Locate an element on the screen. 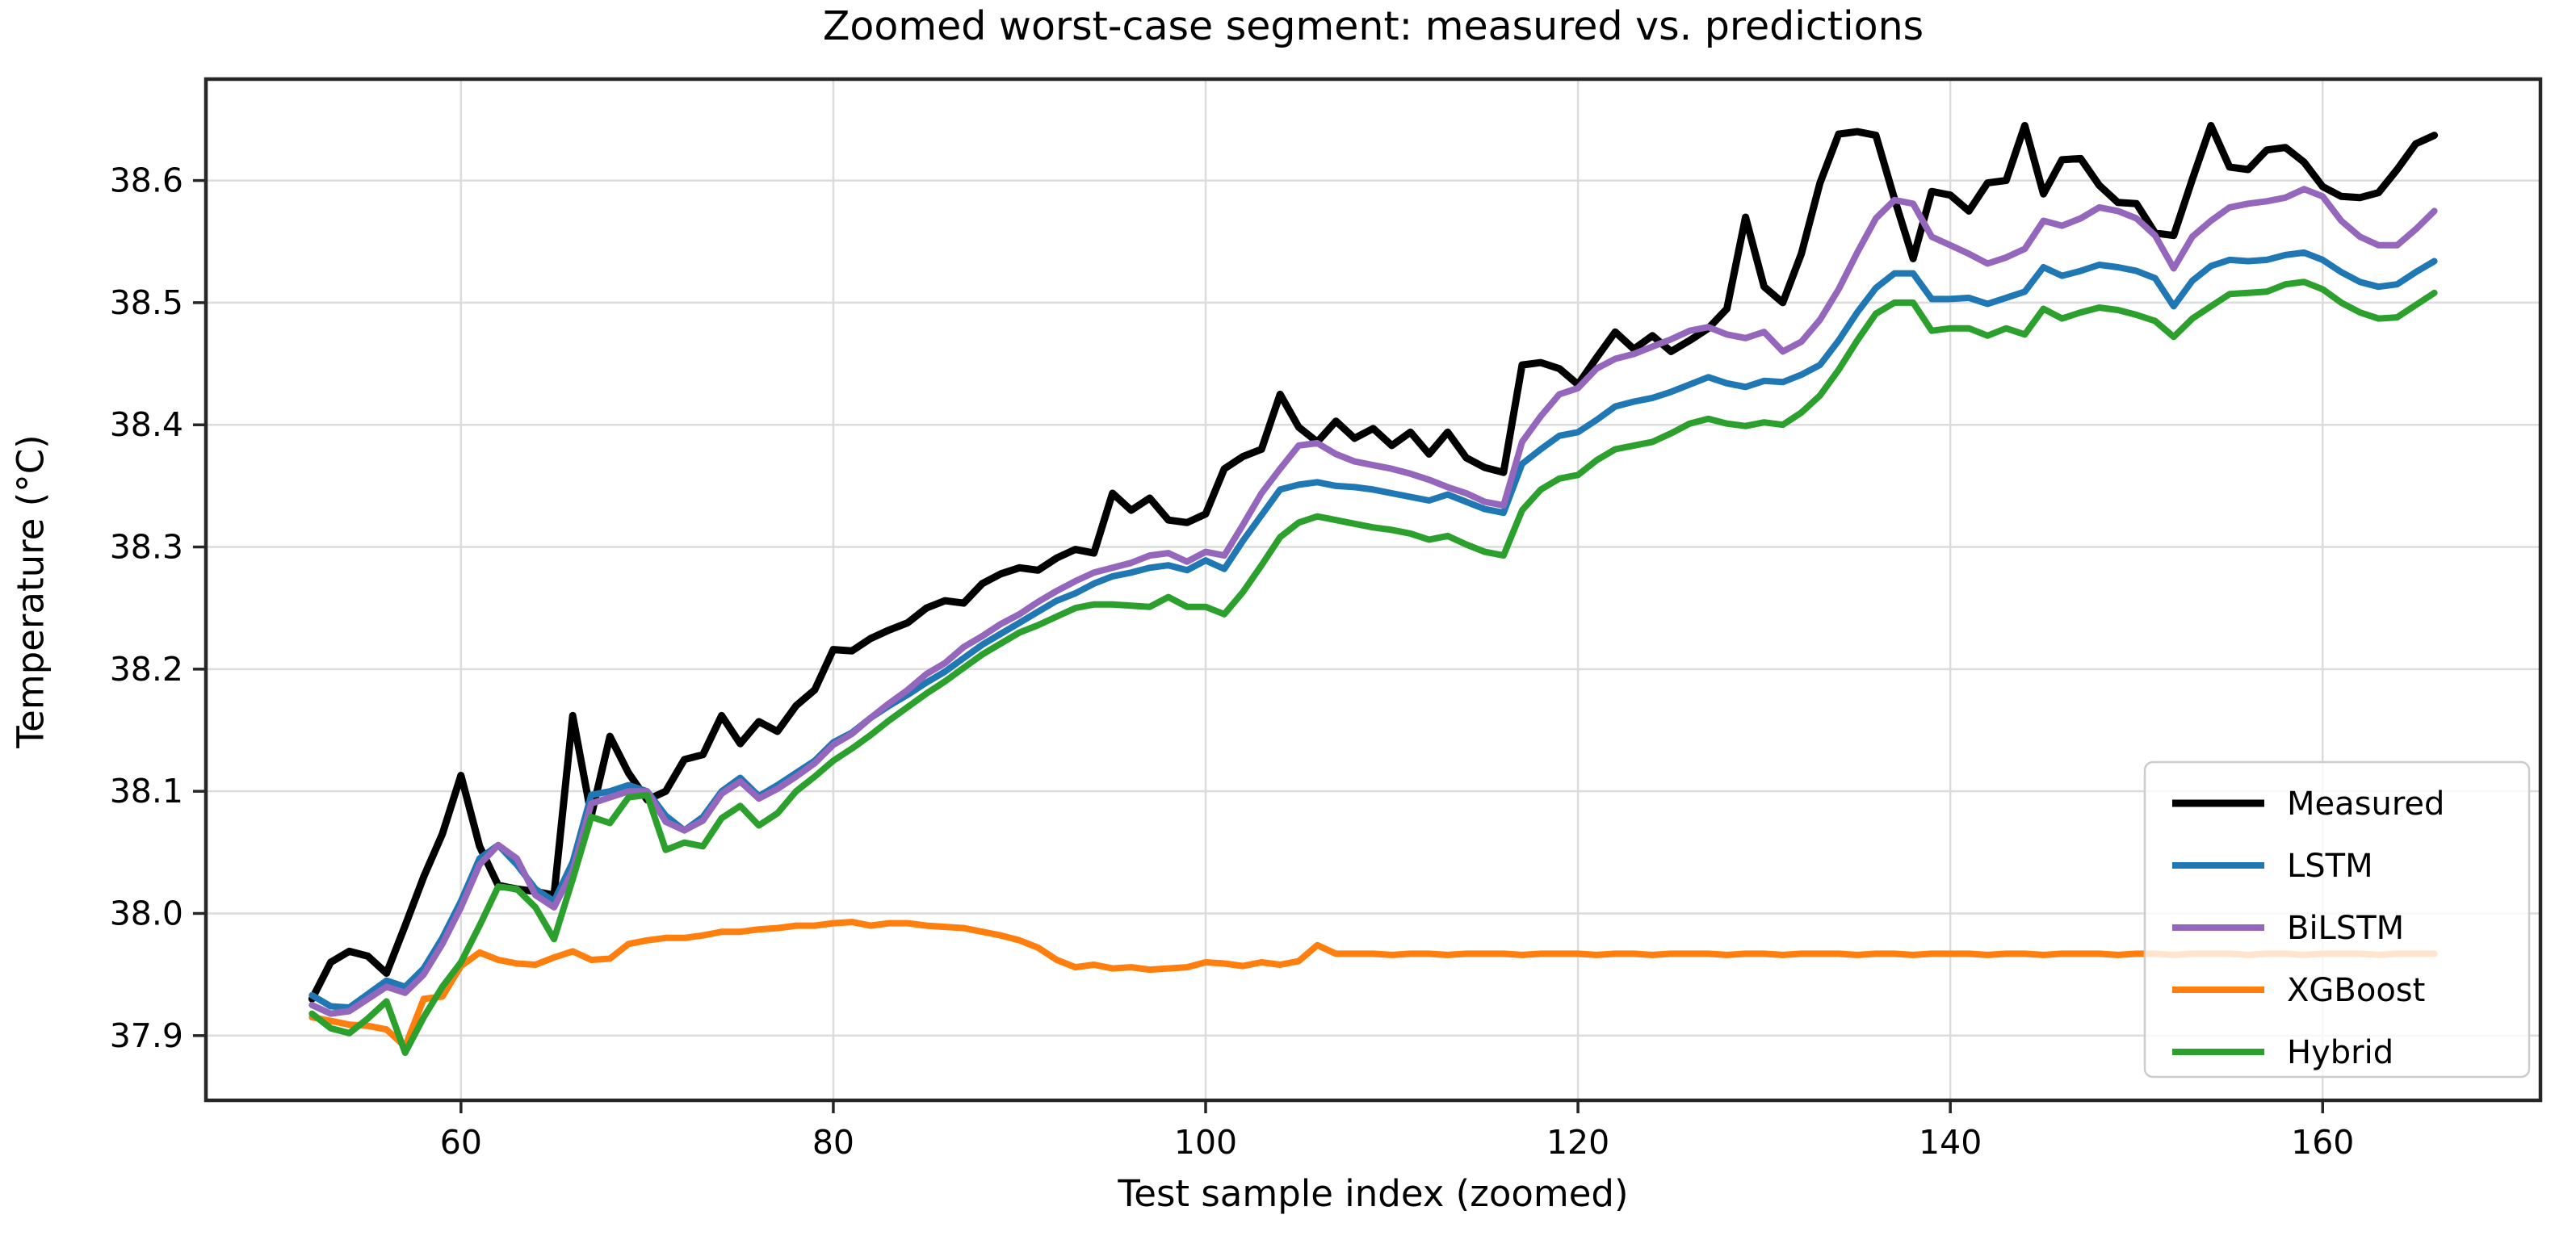 Image resolution: width=2576 pixels, height=1240 pixels. legend-item-xgboost: XGBoost is located at coordinates (2298, 990).